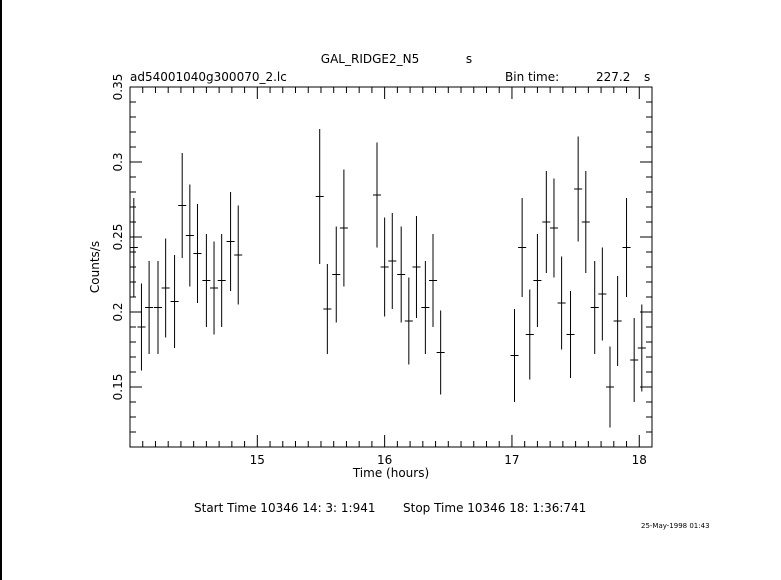 This screenshot has height=580, width=781. I want to click on date-stamp: 25-May-1998 01:43, so click(675, 526).